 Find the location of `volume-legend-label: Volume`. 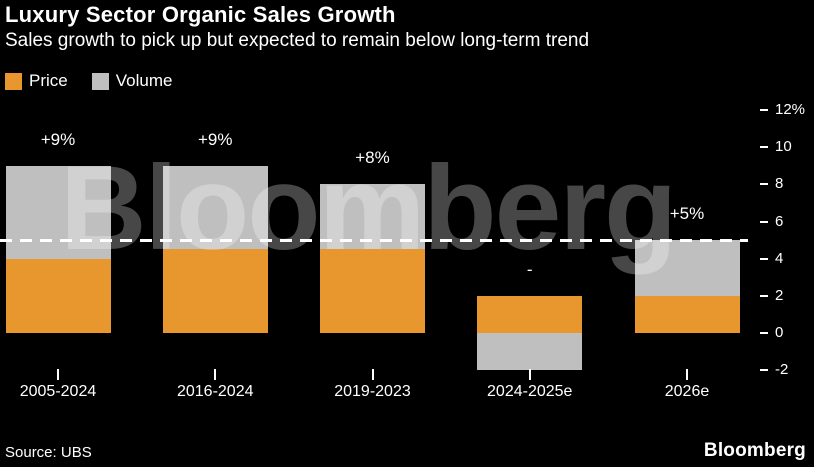

volume-legend-label: Volume is located at coordinates (144, 80).